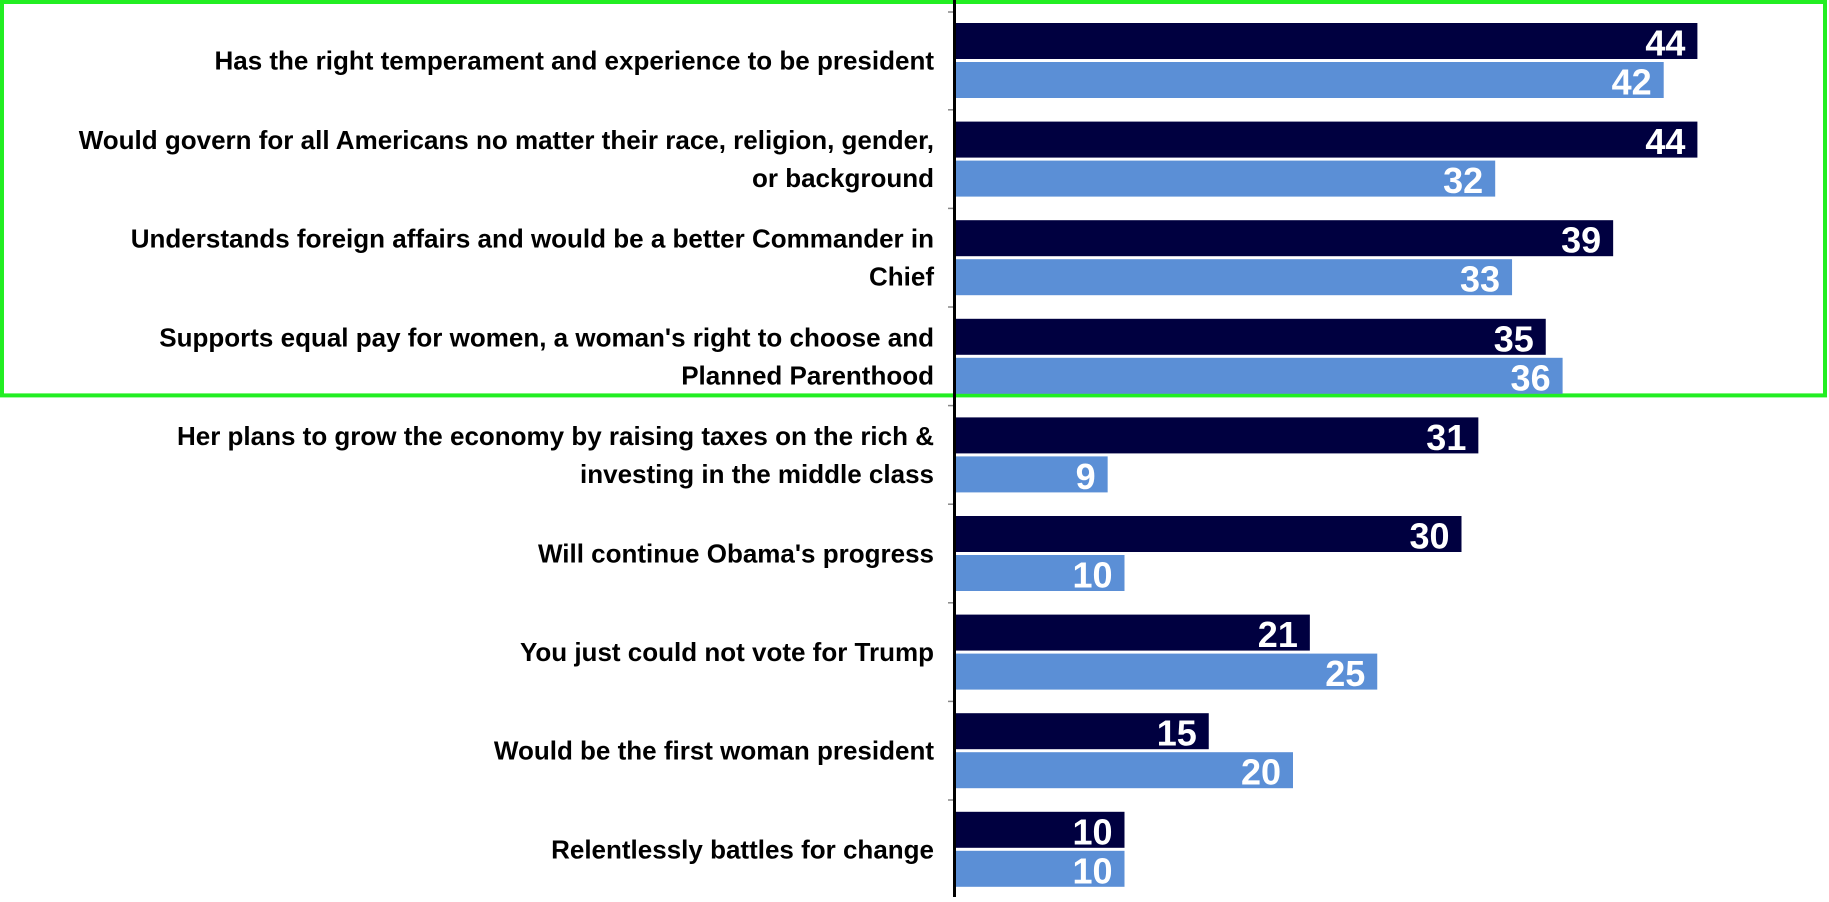 The width and height of the screenshot is (1829, 902). I want to click on data-label: 25, so click(1345, 673).